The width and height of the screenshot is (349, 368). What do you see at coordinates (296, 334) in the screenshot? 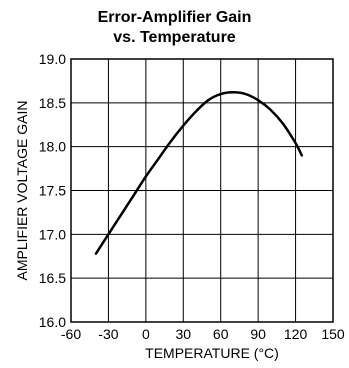
I see `x-tick-label: 120` at bounding box center [296, 334].